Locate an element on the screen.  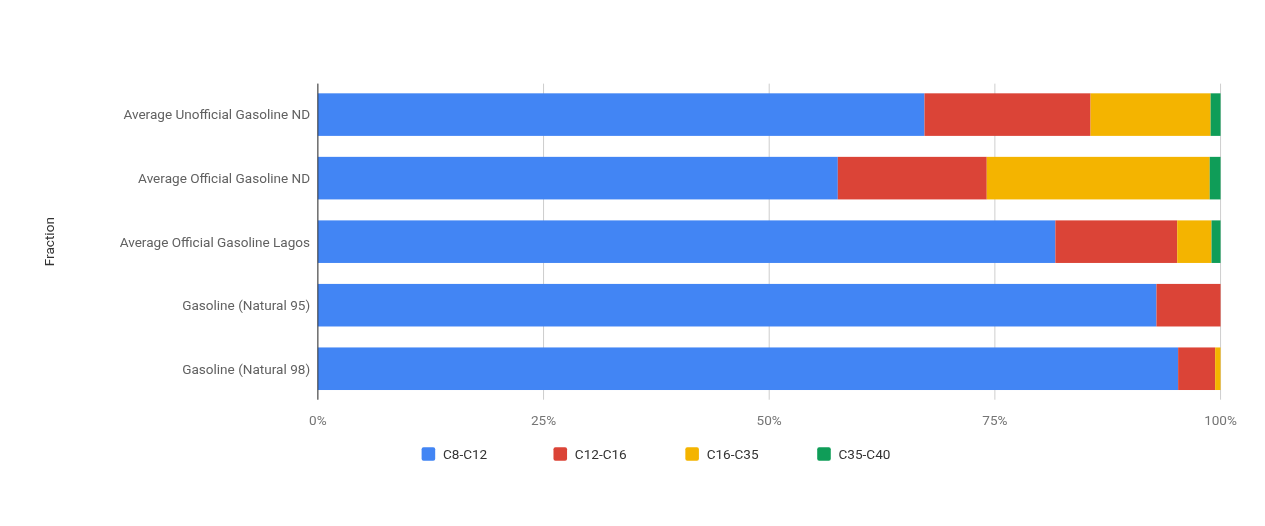
y-tick-label: Gasoline (Natural 95) is located at coordinates (246, 305).